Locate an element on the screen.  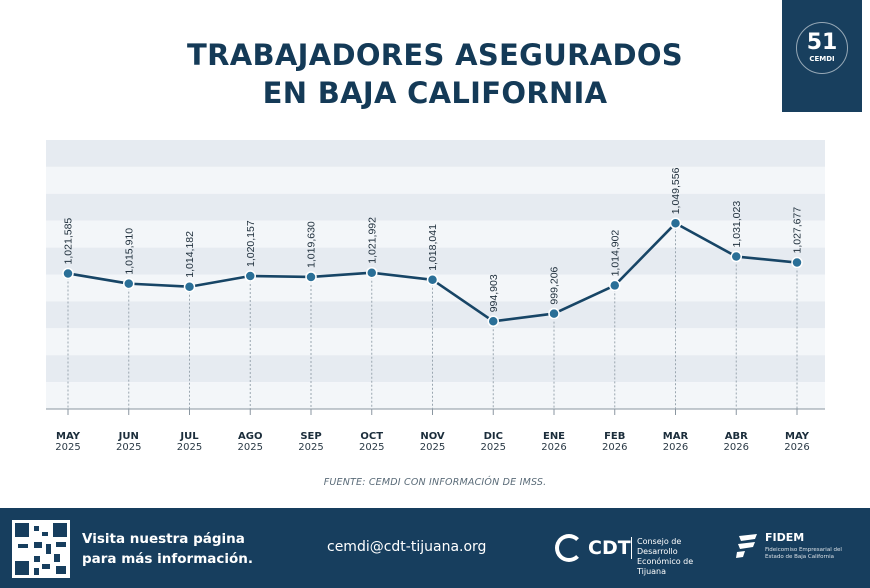
data-label: 999,206 is located at coordinates (555, 285).